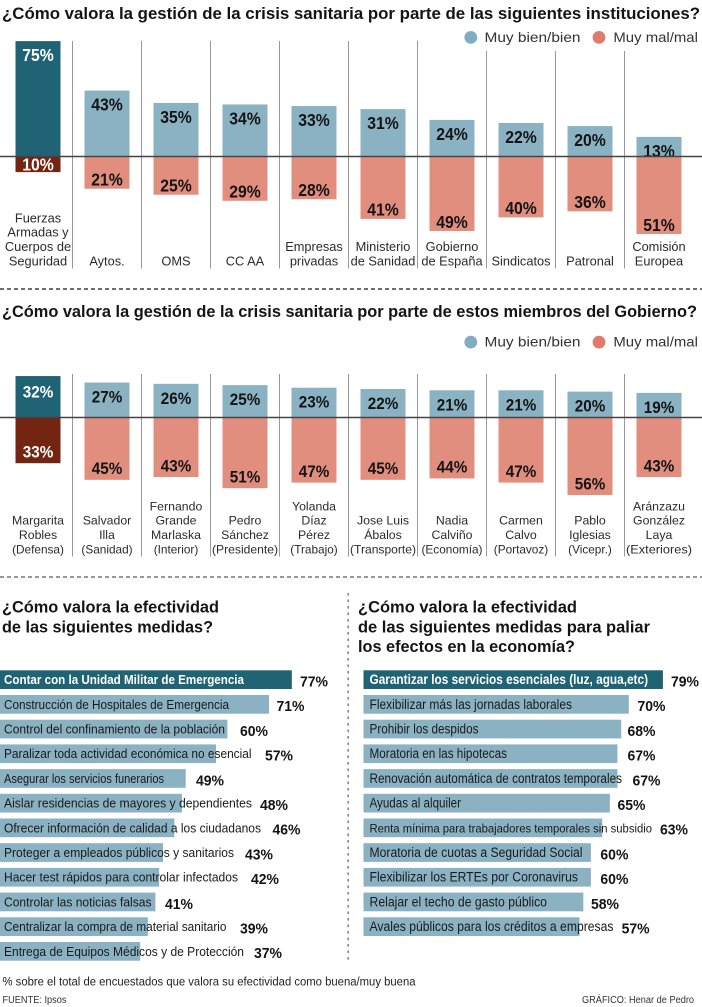  I want to click on svg-text: Aytos., so click(106, 261).